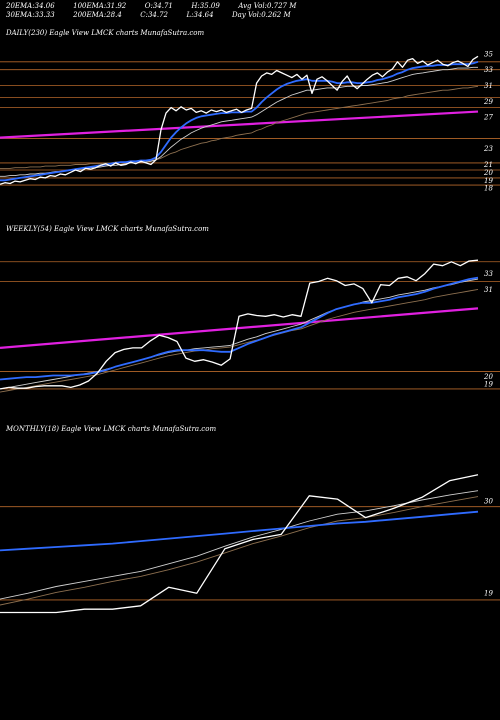  What do you see at coordinates (281, 6) in the screenshot?
I see `avg-vol-value: 0.727 M` at bounding box center [281, 6].